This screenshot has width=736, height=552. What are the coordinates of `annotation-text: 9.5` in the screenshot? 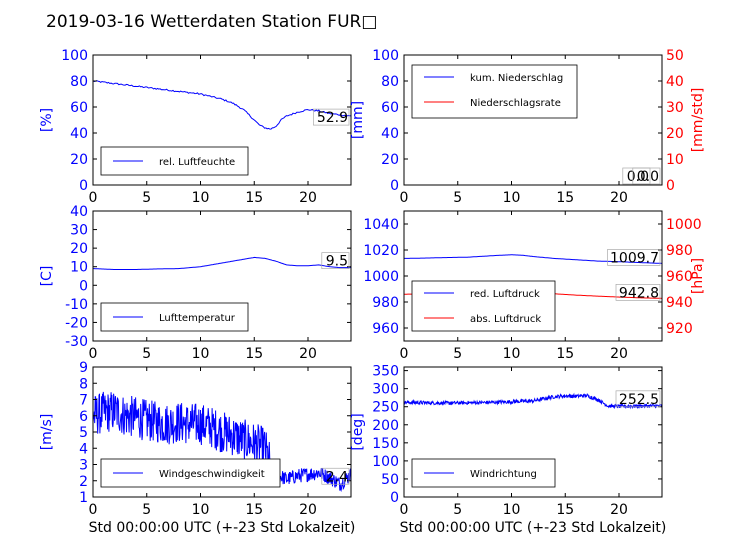 It's located at (337, 262).